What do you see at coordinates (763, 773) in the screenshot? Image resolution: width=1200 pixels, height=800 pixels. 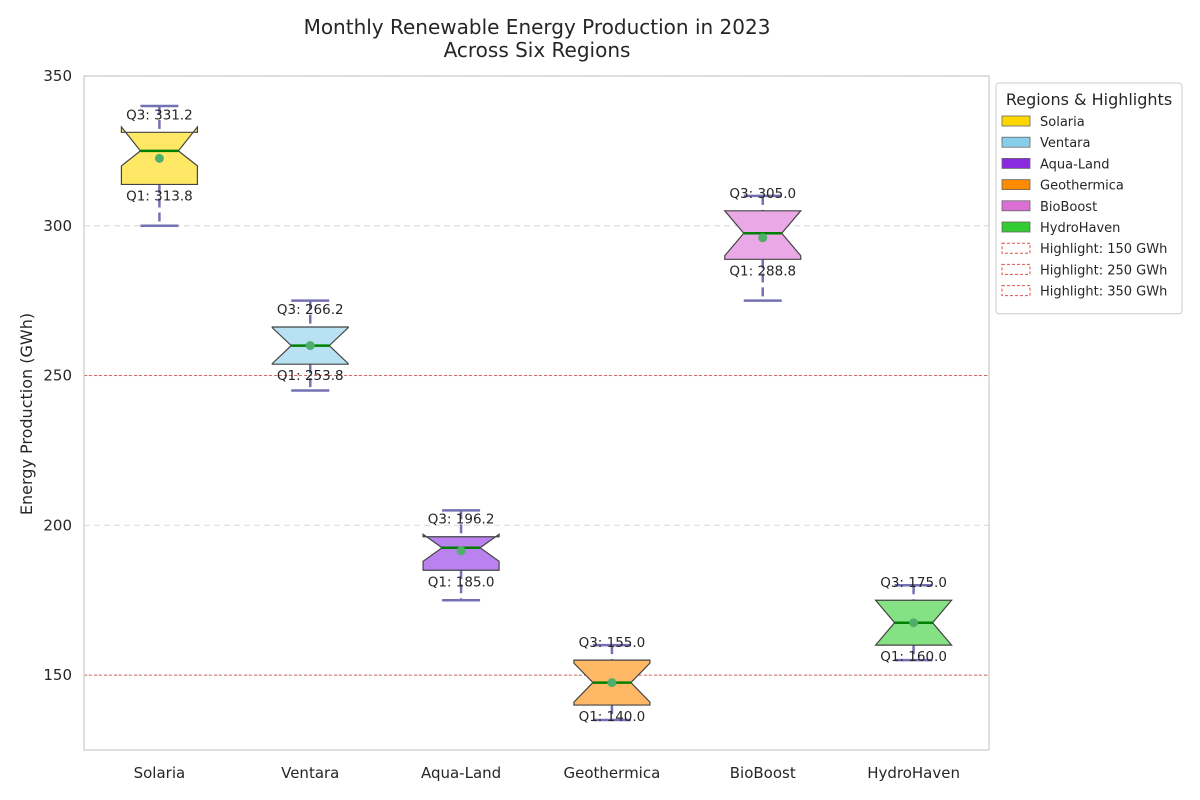 I see `x-tick-label: BioBoost` at bounding box center [763, 773].